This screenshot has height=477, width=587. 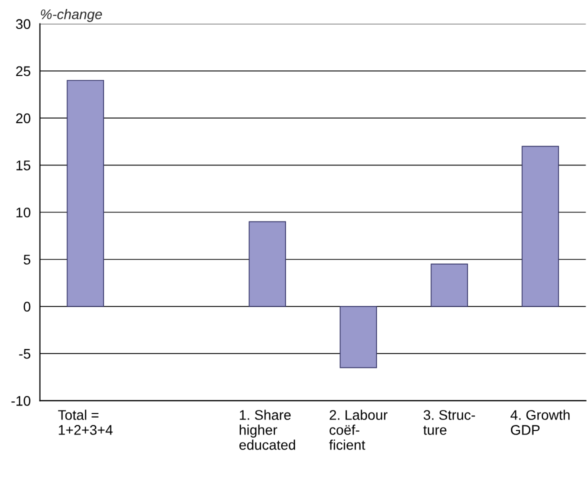 I want to click on y-tick-label: -5, so click(x=24, y=354).